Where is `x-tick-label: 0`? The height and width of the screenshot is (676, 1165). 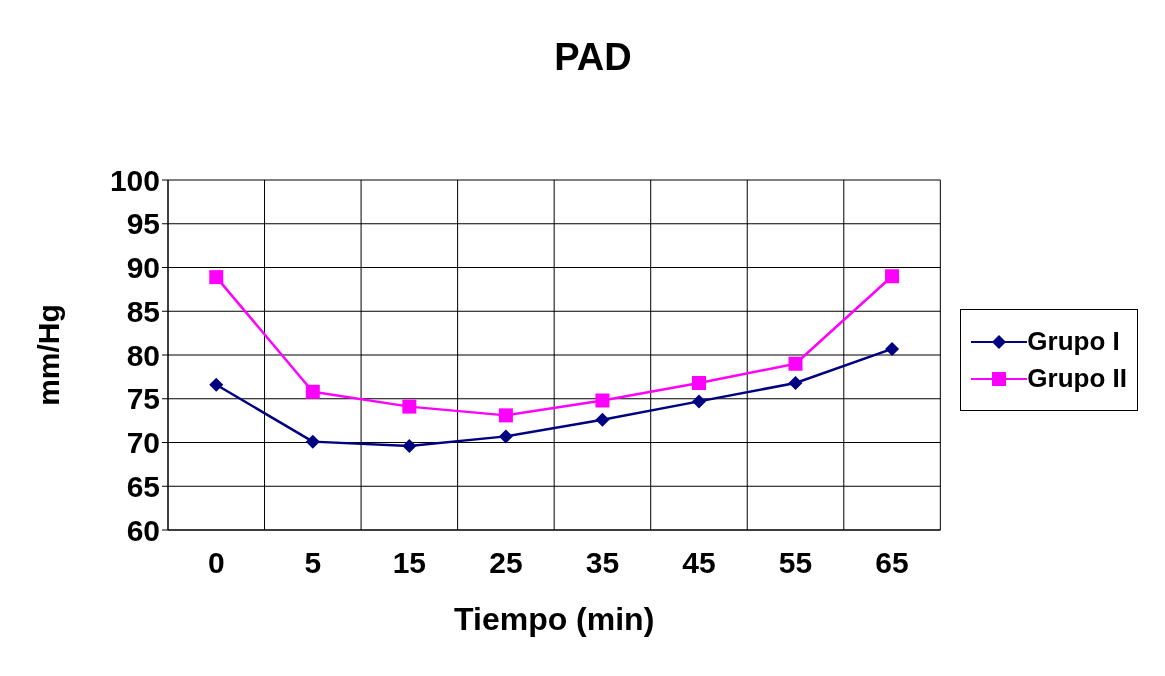
x-tick-label: 0 is located at coordinates (216, 563).